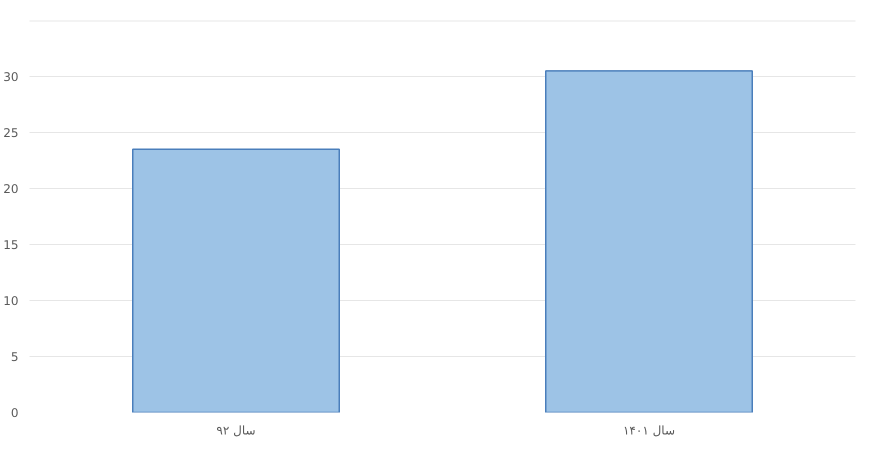 The height and width of the screenshot is (450, 870). Describe the element at coordinates (14, 357) in the screenshot. I see `y-tick-label: 5` at that location.